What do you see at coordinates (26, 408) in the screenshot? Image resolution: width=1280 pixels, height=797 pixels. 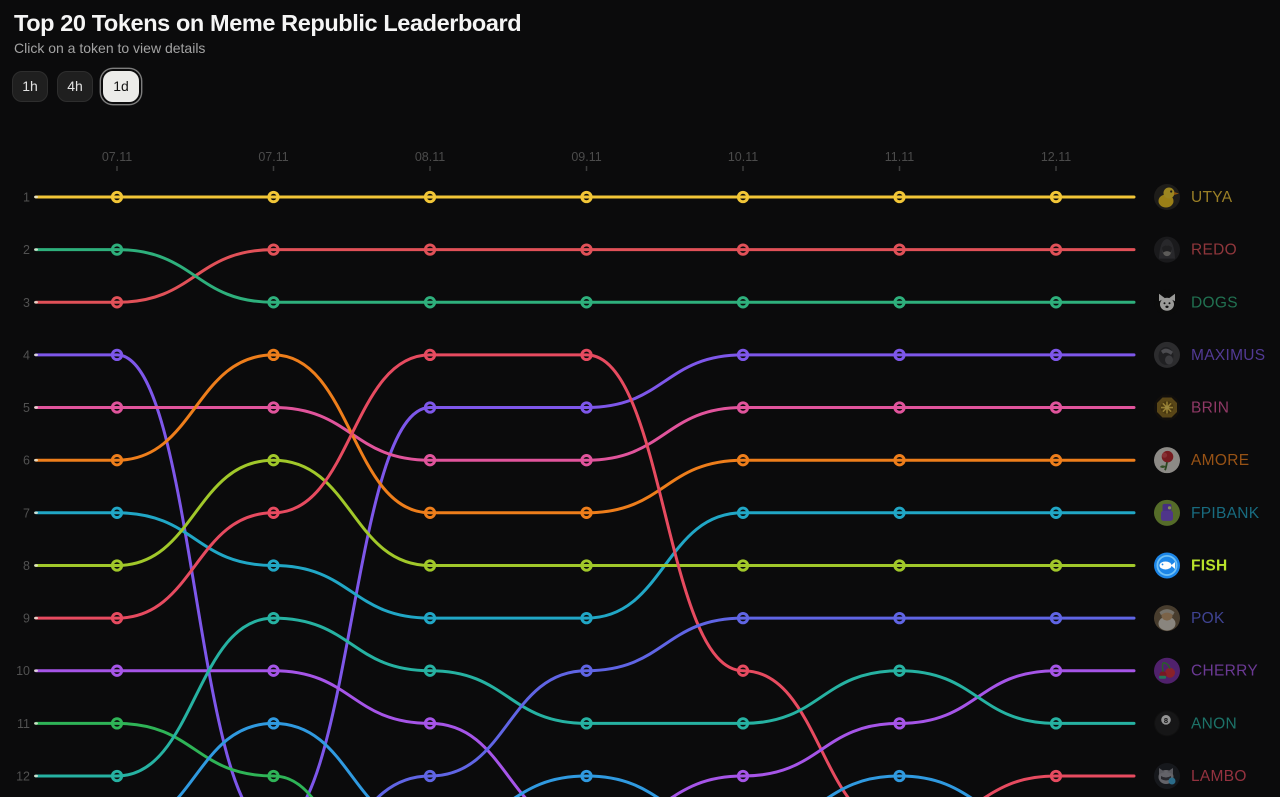 I see `svg-text: 5` at bounding box center [26, 408].